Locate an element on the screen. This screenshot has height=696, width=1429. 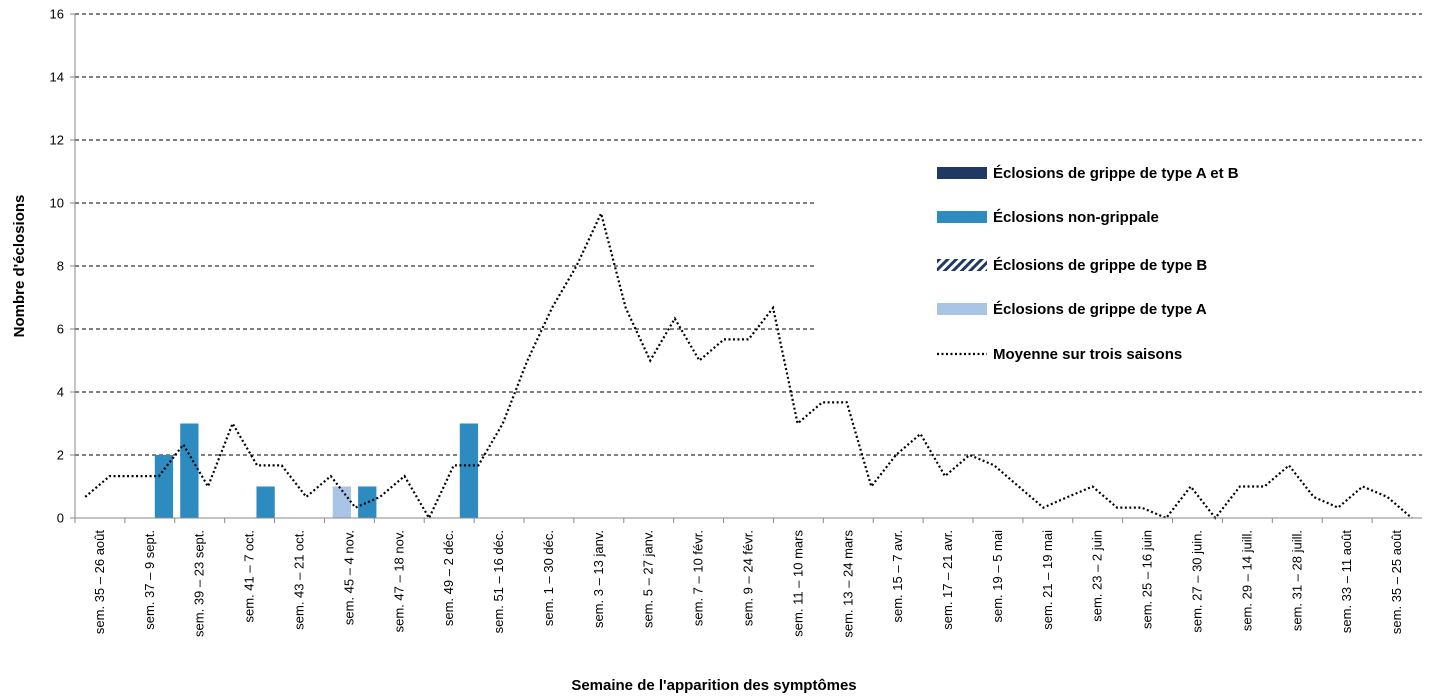
x-tick-label: sem. 1 – 30 déc. is located at coordinates (548, 578).